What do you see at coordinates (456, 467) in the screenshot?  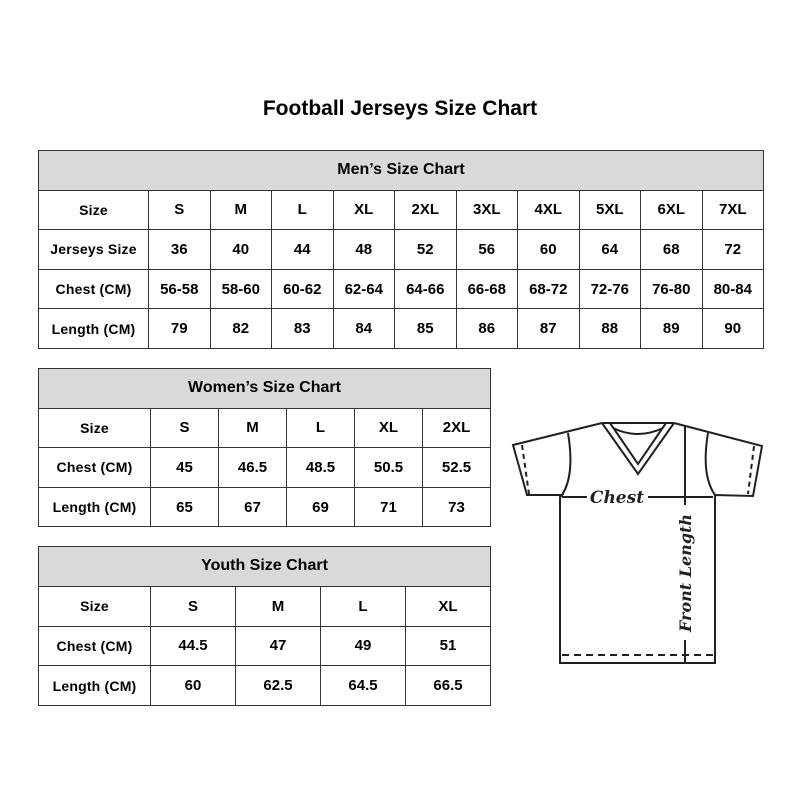 I see `table-cell: 52.5` at bounding box center [456, 467].